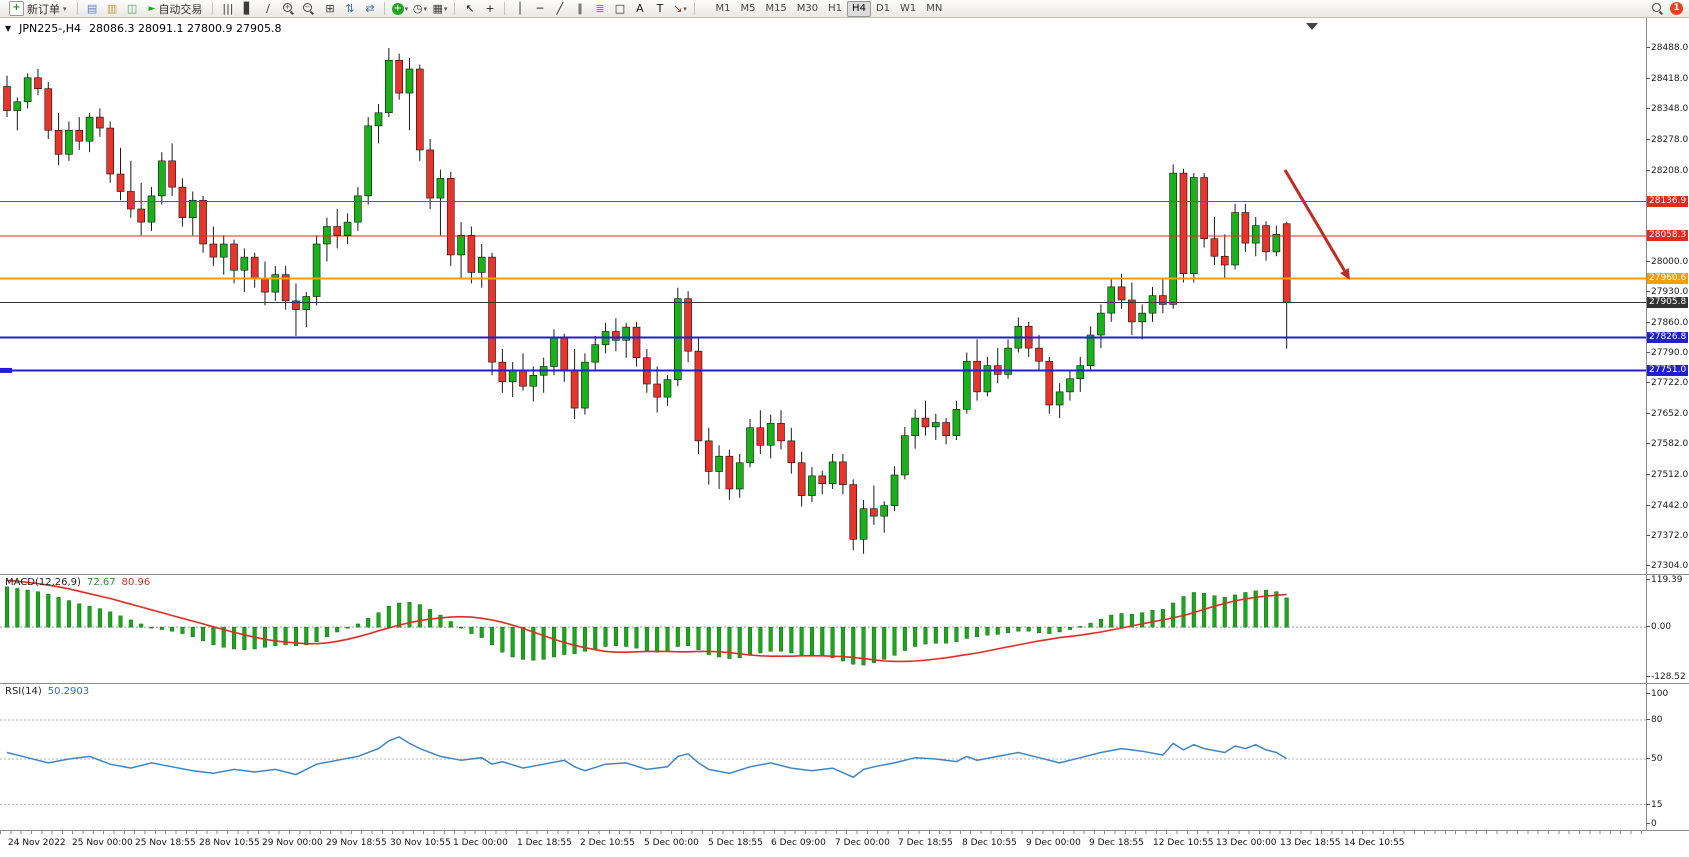  Describe the element at coordinates (1667, 109) in the screenshot. I see `price-tick-label: 28348.0` at that location.